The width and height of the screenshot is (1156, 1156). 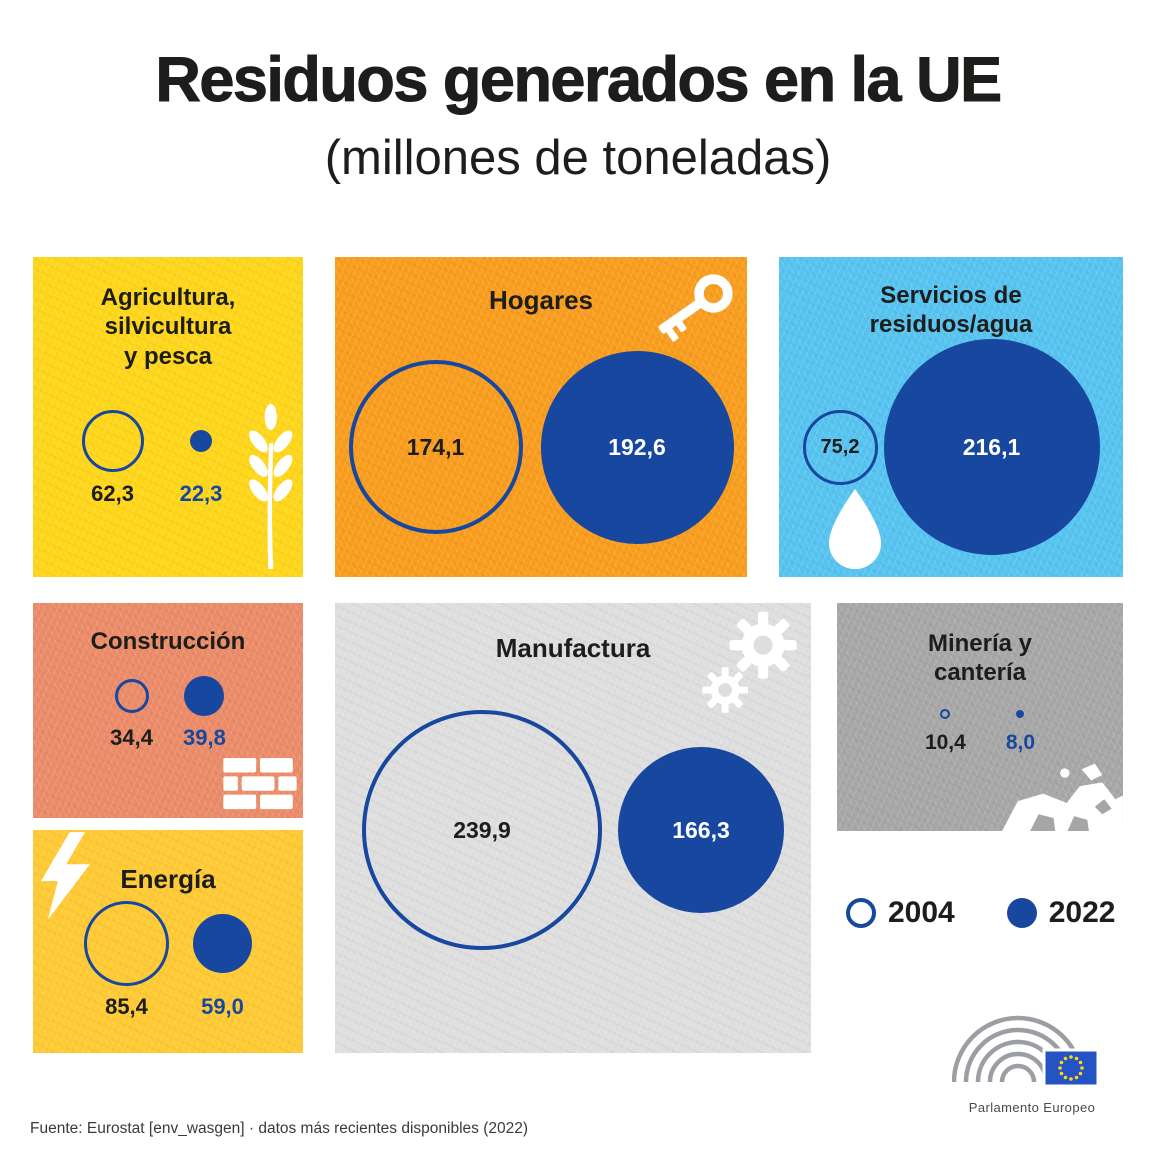 I want to click on value-2022: 39,8, so click(x=204, y=737).